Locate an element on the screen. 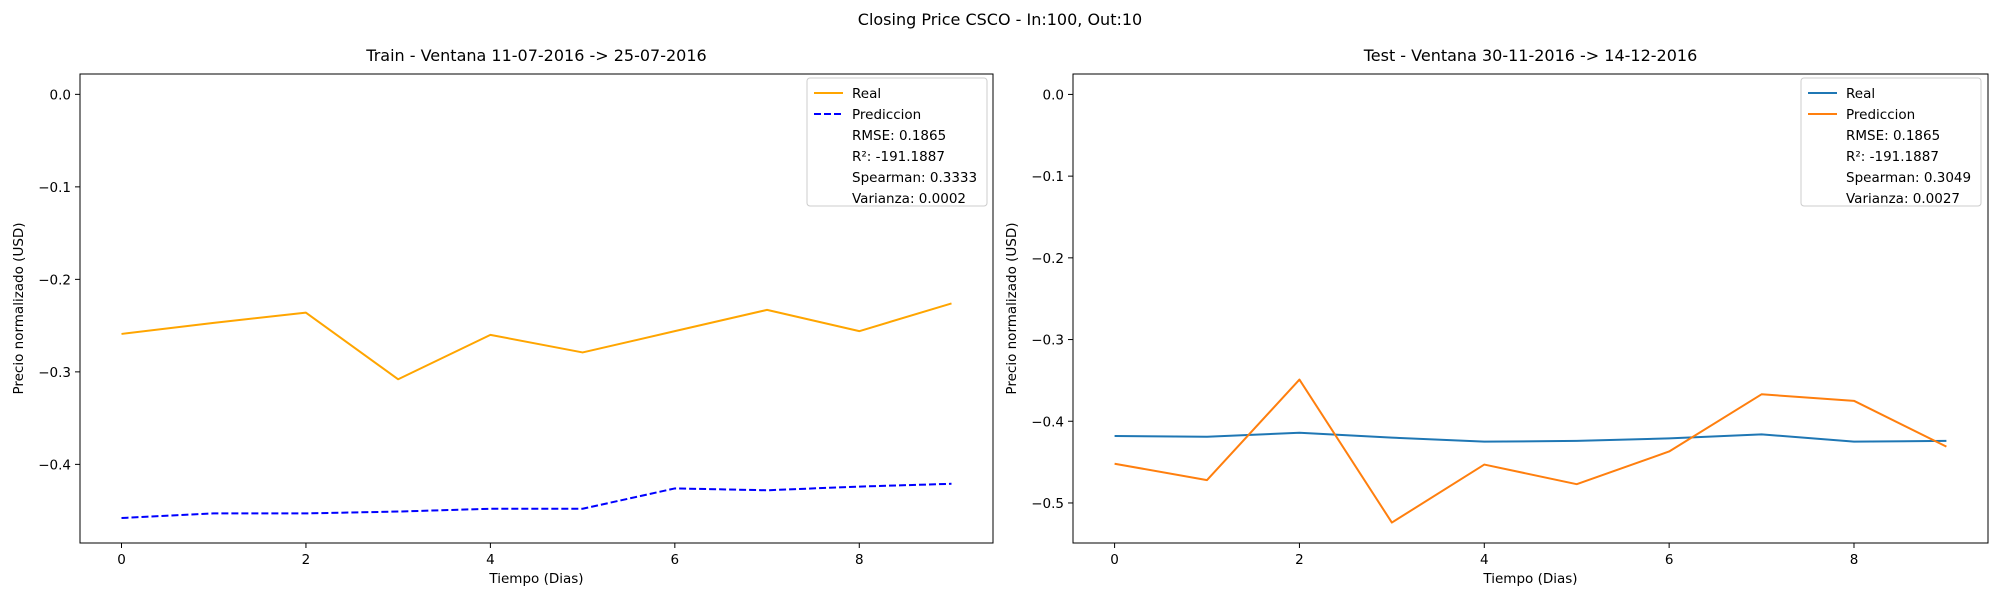  legend-metric: Varianza: 0.0027 is located at coordinates (1903, 199).